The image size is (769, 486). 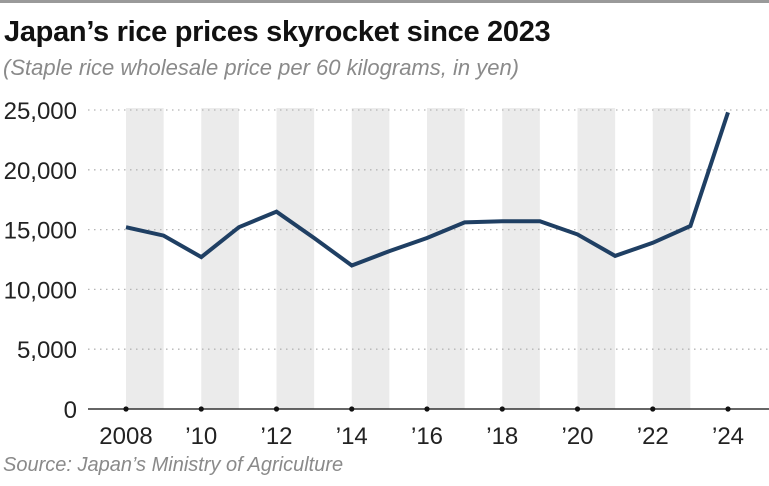 What do you see at coordinates (277, 32) in the screenshot?
I see `chart-title: Japan’s rice prices skyrocket since 2023` at bounding box center [277, 32].